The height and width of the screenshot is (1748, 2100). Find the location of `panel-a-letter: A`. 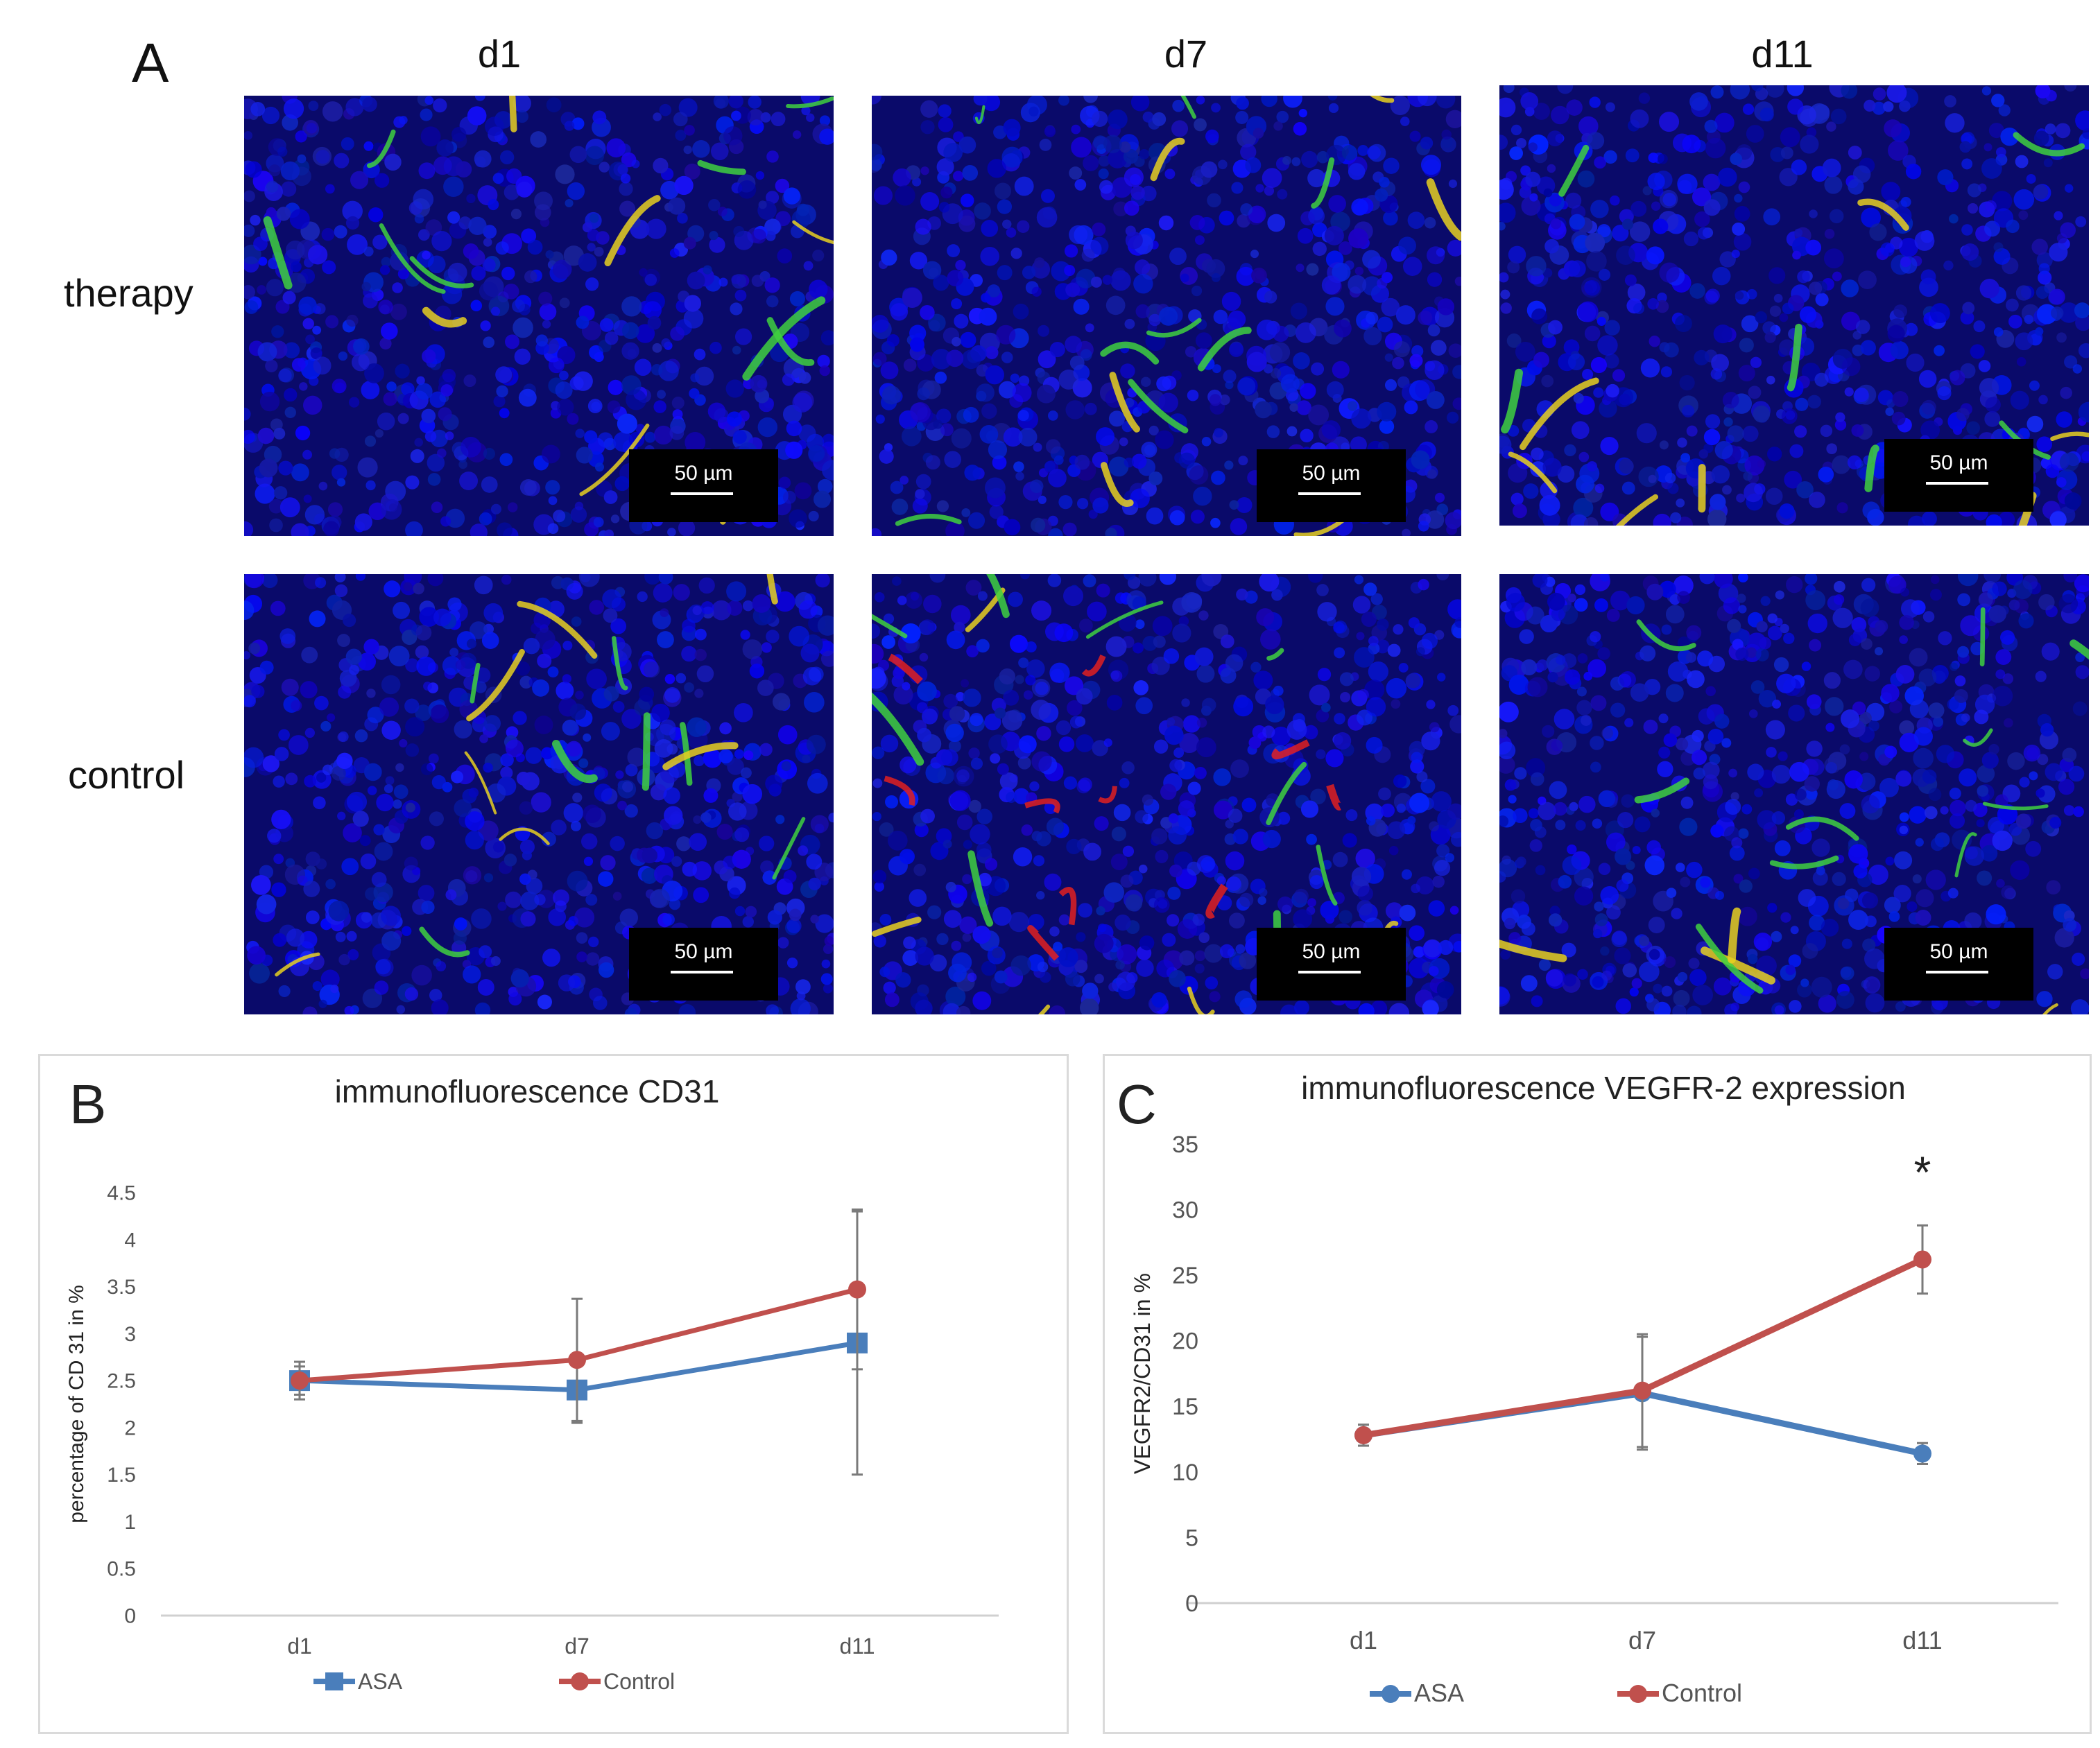

panel-a-letter: A is located at coordinates (150, 63).